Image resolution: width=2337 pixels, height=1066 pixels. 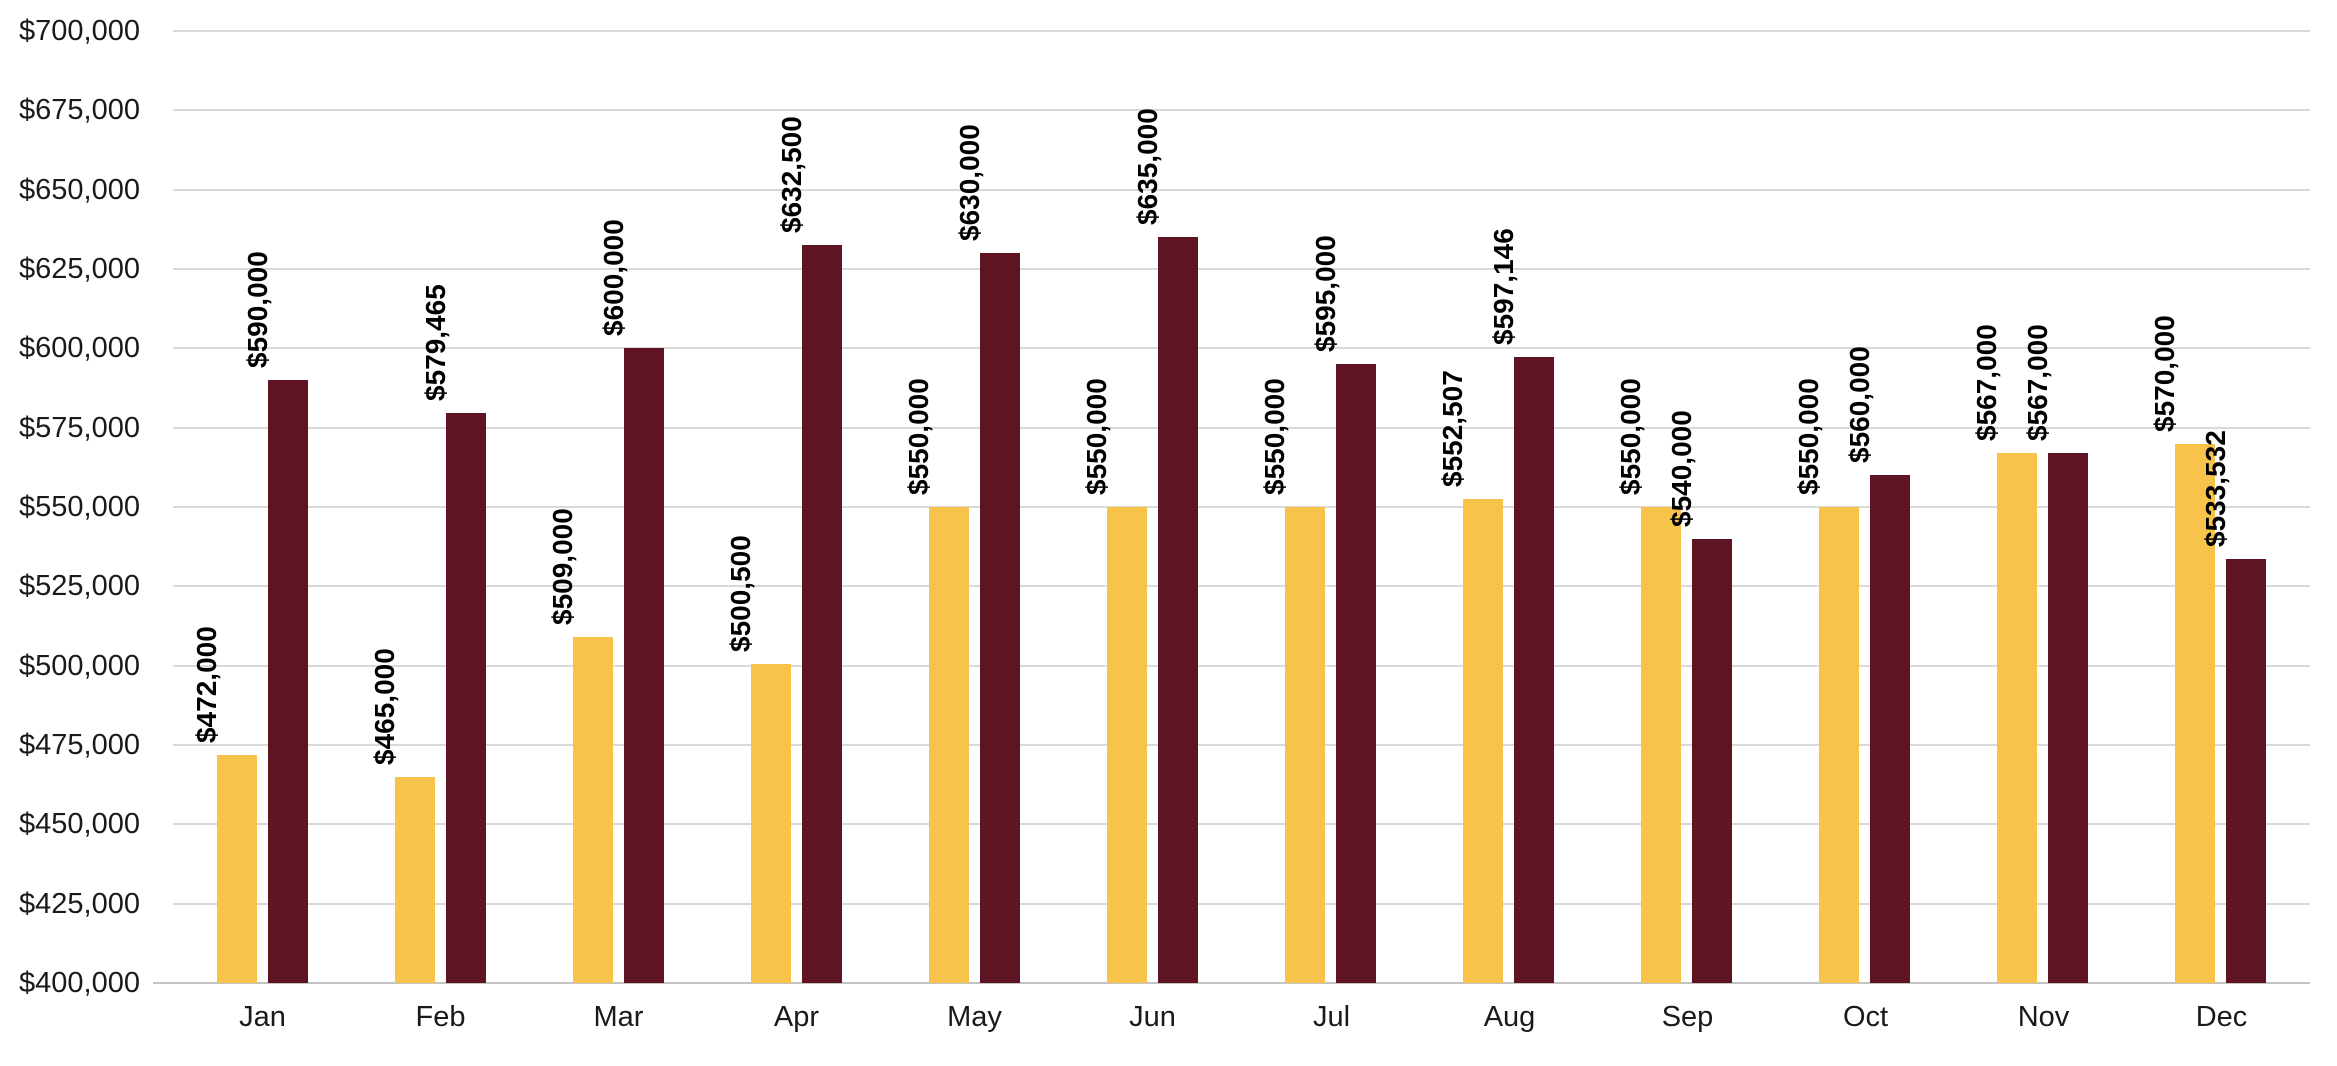 I want to click on dark-red-bar-mar, so click(x=644, y=665).